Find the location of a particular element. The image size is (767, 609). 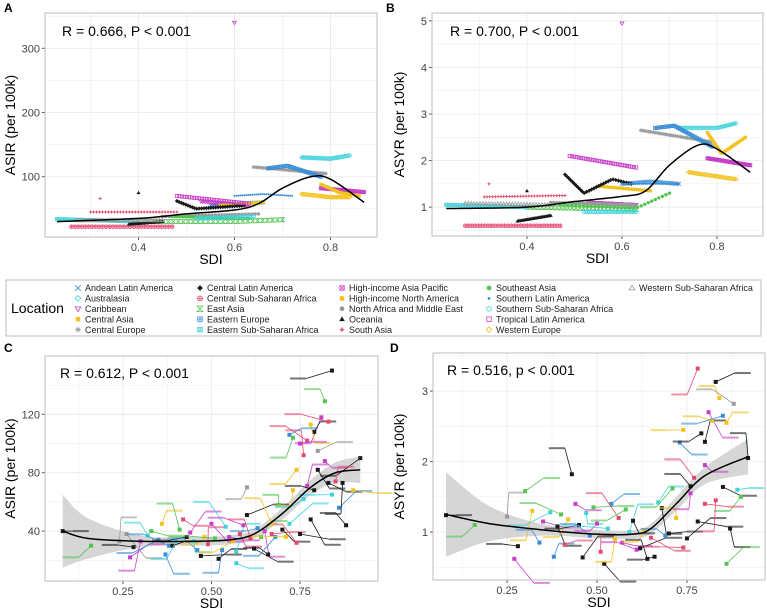

legend-label: Central Asia is located at coordinates (109, 319).